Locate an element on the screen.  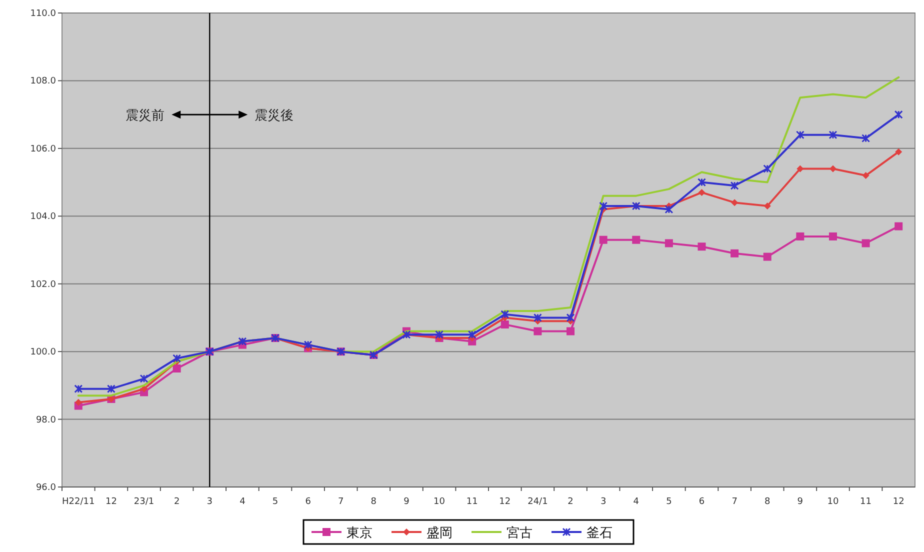
legend-label: 釜石 is located at coordinates (599, 533).